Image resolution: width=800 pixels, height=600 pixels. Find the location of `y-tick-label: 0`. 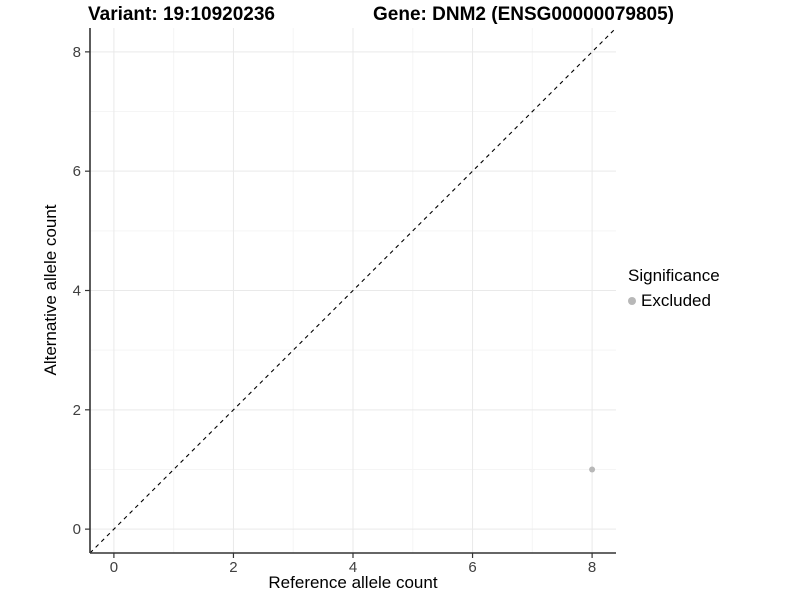

y-tick-label: 0 is located at coordinates (77, 529).